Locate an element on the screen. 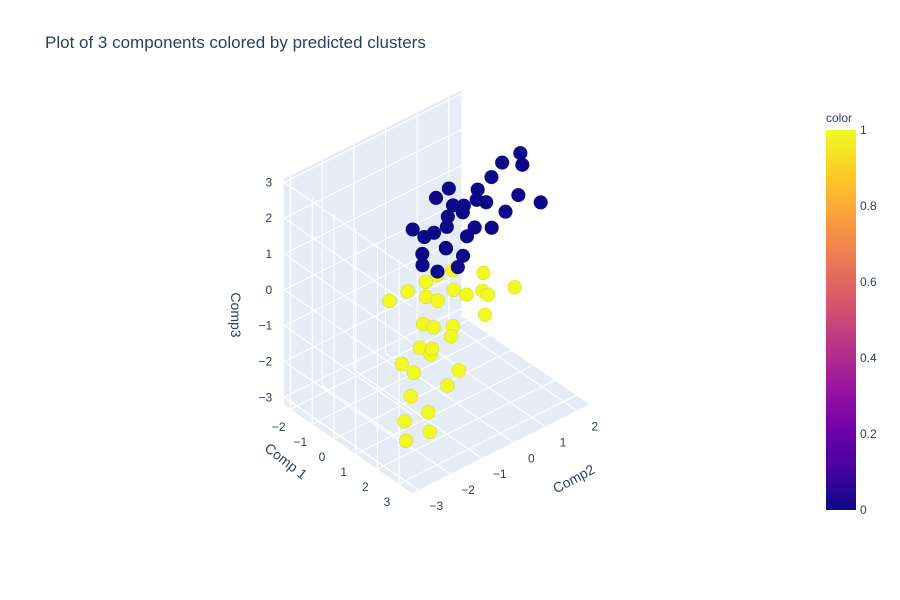 This screenshot has height=600, width=900. z-tick-label: −3 is located at coordinates (265, 397).